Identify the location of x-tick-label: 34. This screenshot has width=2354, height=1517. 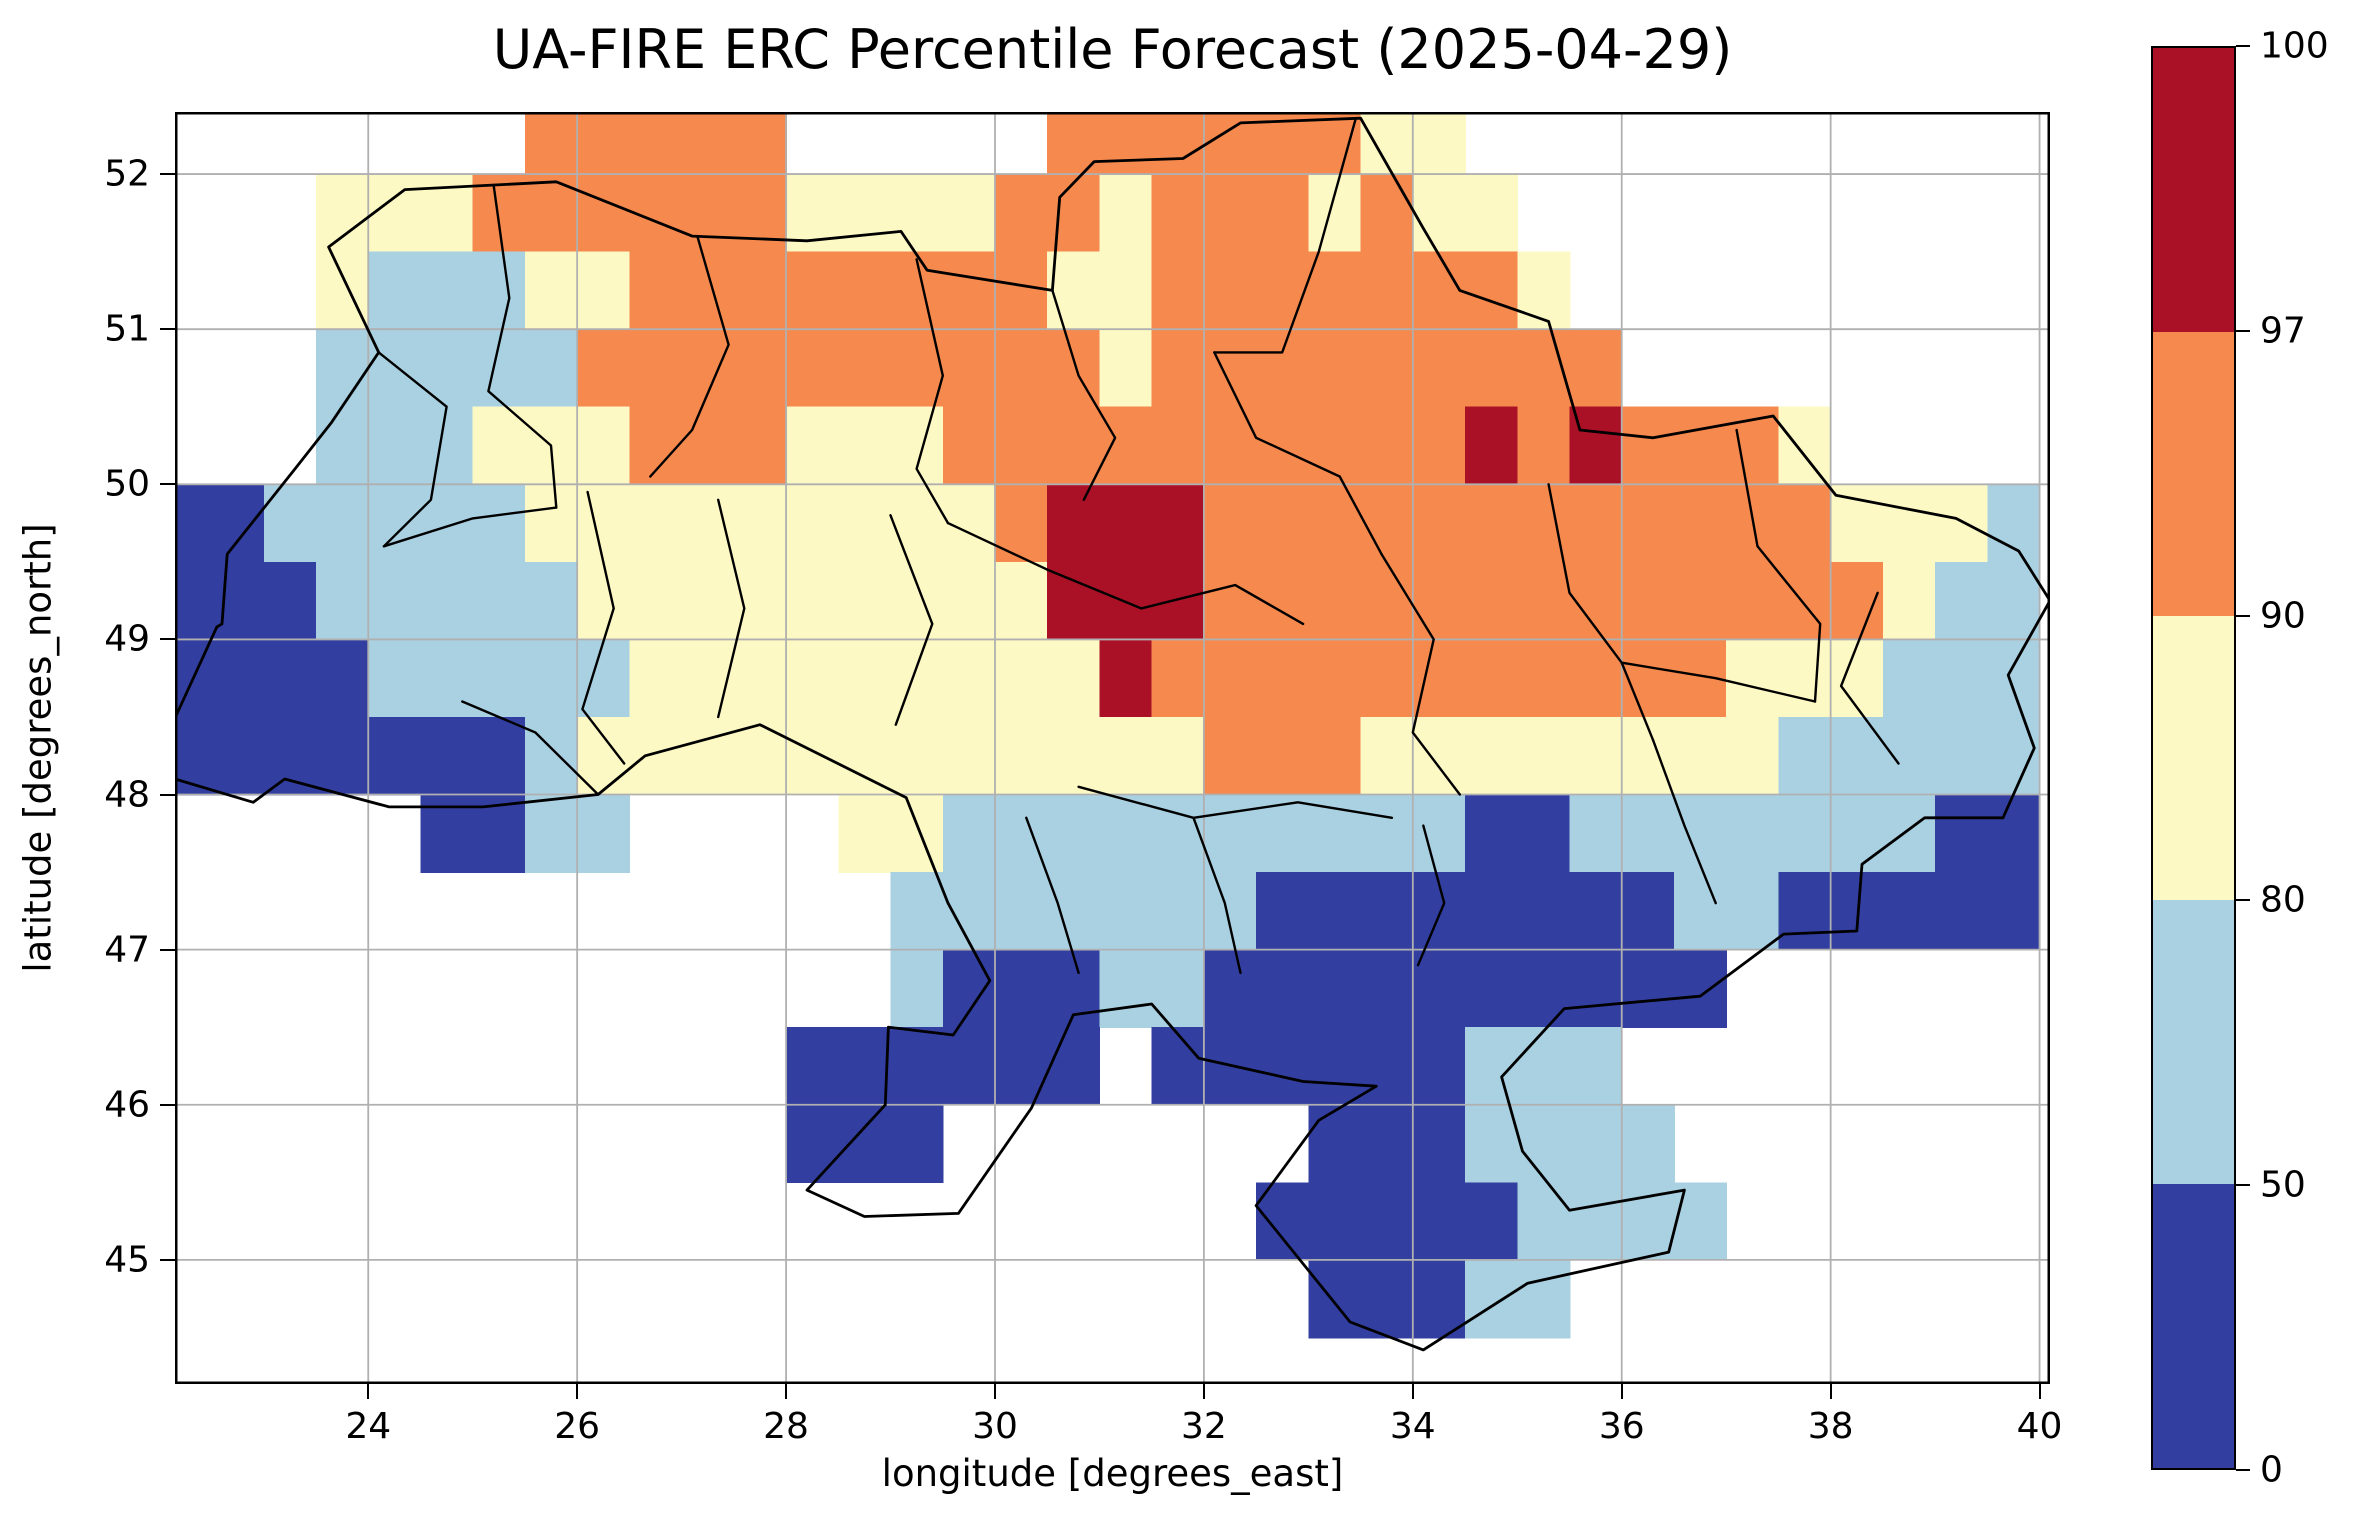
(1412, 1426).